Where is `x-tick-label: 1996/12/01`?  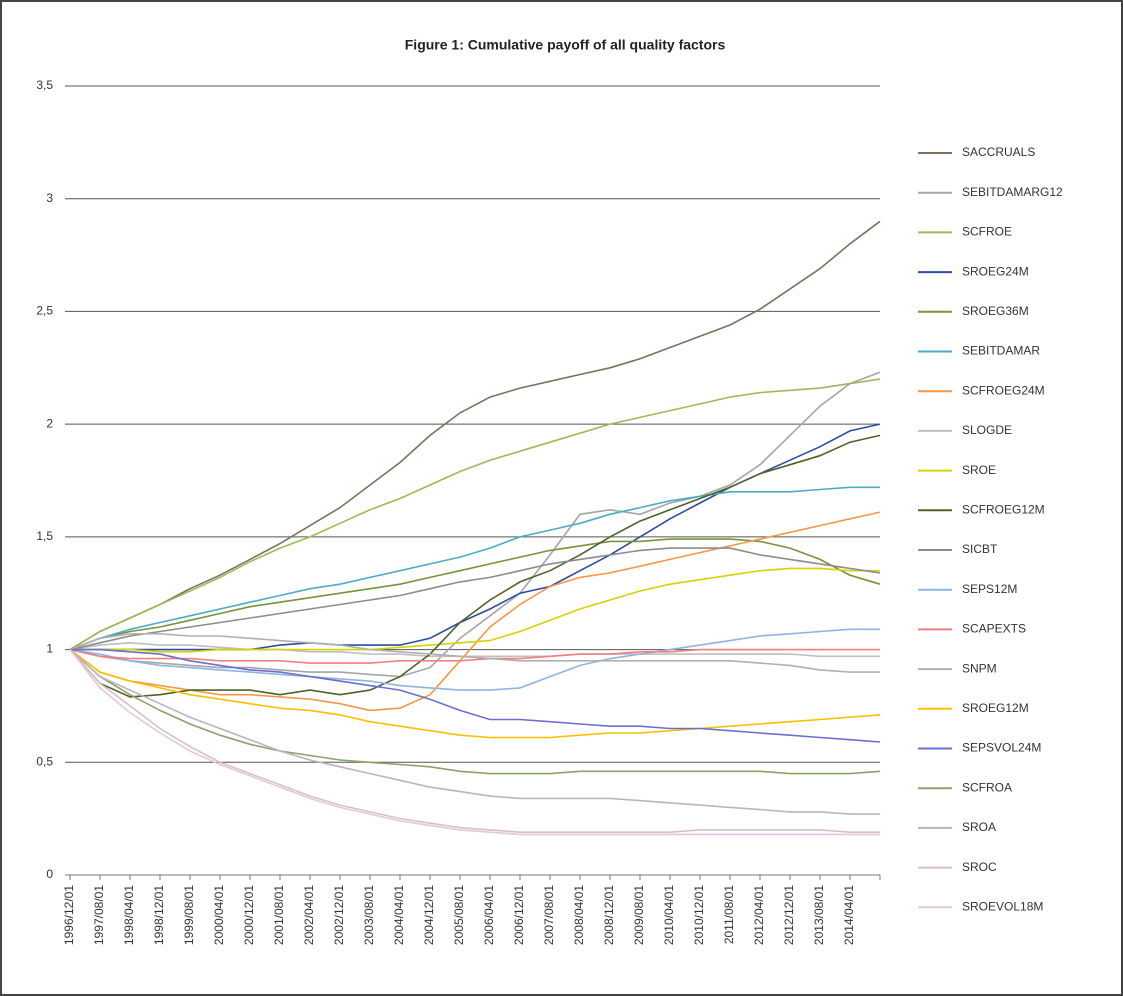 x-tick-label: 1996/12/01 is located at coordinates (69, 915).